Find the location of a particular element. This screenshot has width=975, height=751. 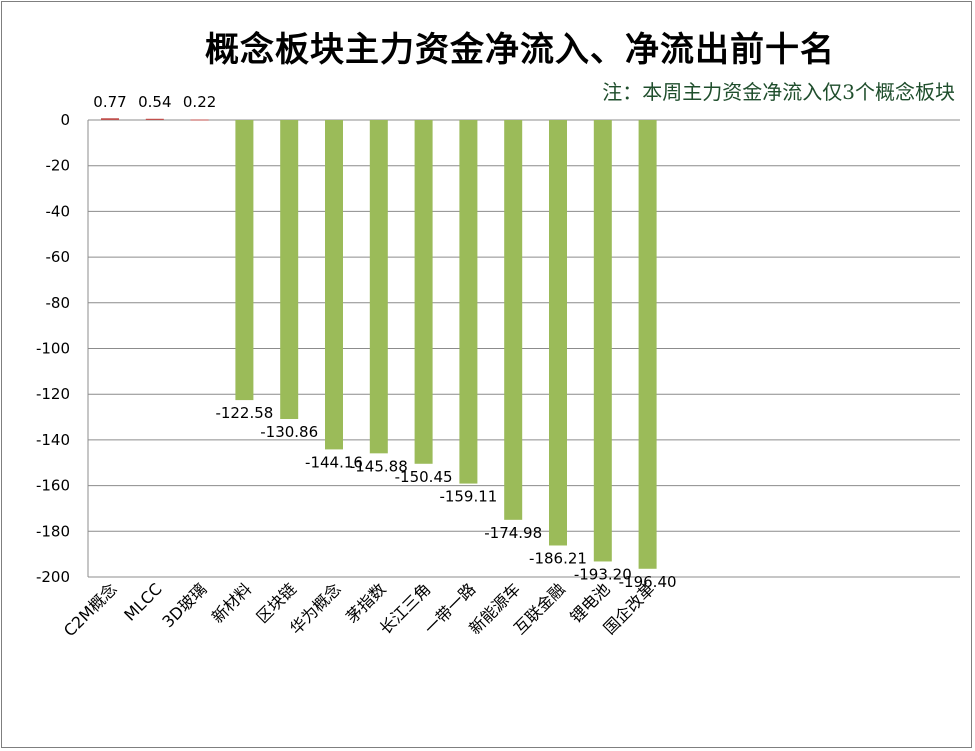

data-label: -174.98 is located at coordinates (513, 533).